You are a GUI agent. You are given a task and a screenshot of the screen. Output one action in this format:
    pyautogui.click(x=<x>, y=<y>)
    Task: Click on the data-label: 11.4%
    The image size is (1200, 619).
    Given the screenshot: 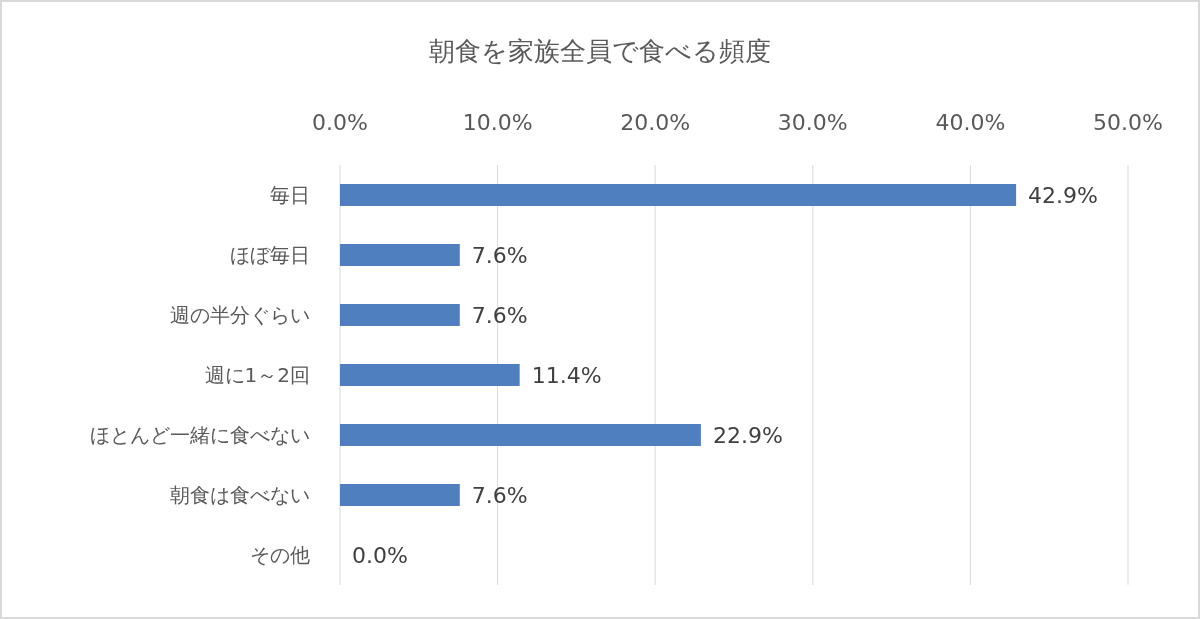 What is the action you would take?
    pyautogui.click(x=566, y=375)
    